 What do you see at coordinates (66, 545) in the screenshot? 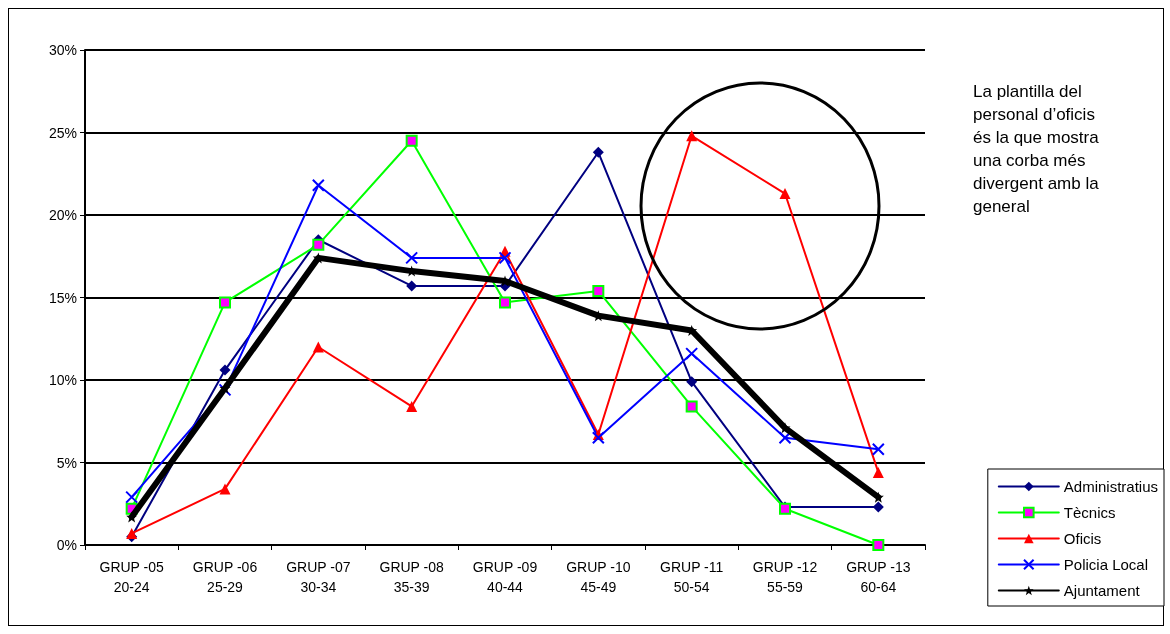
I see `y-tick-label: 0%` at bounding box center [66, 545].